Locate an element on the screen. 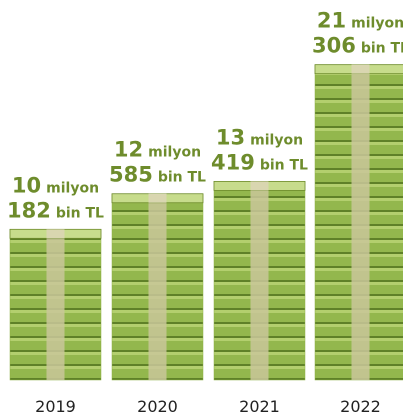 The image size is (403, 419). value-label: 10 milyon is located at coordinates (55, 185).